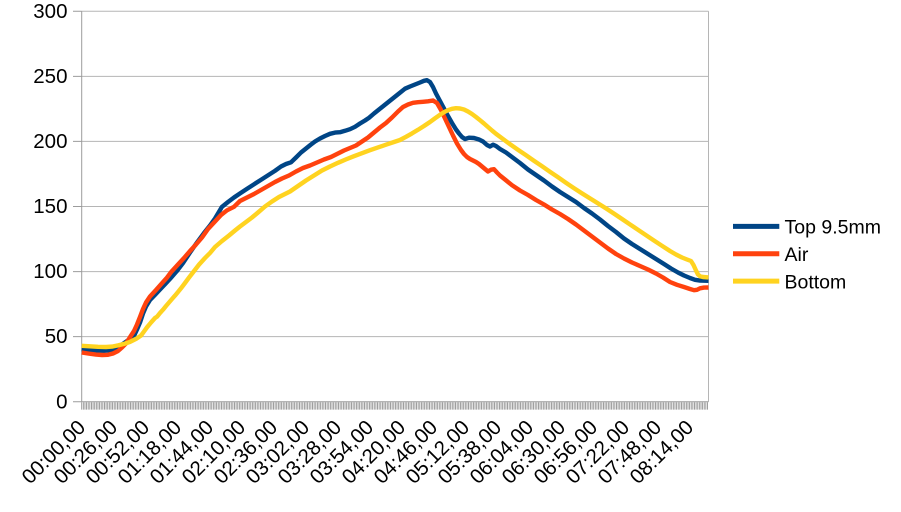  Describe the element at coordinates (50, 206) in the screenshot. I see `svg-text: 150` at that location.